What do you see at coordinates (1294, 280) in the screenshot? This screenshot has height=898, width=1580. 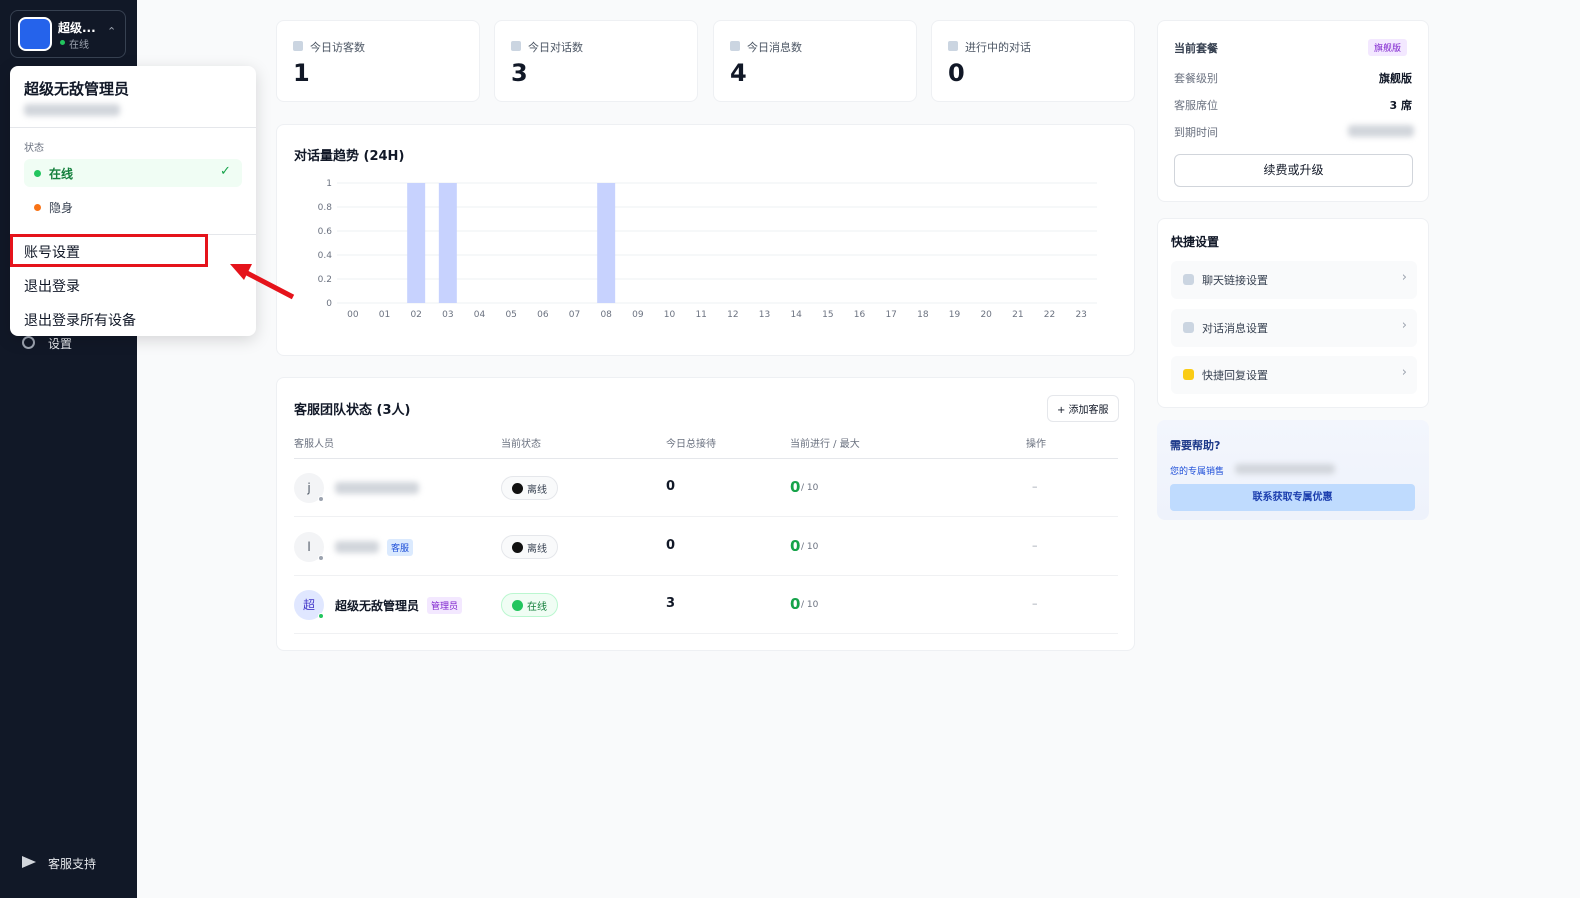 I see `quick-item: 聊天链接设置 ›` at bounding box center [1294, 280].